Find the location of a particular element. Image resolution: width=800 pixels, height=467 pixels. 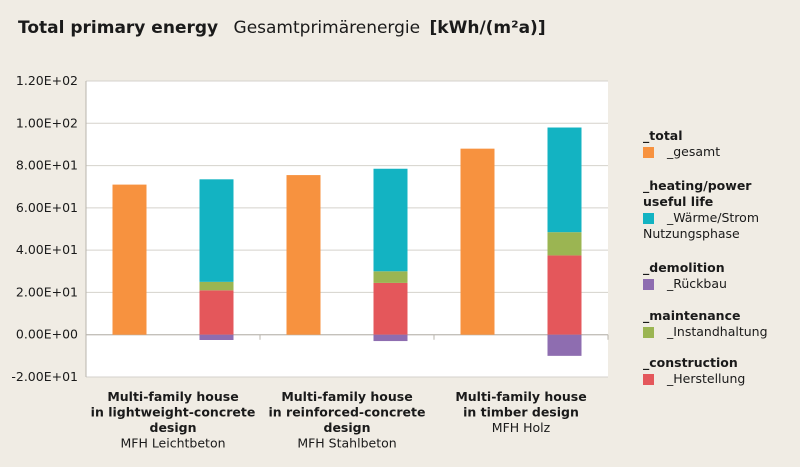

group-label-english: in lightweight-concrete is located at coordinates (173, 412).